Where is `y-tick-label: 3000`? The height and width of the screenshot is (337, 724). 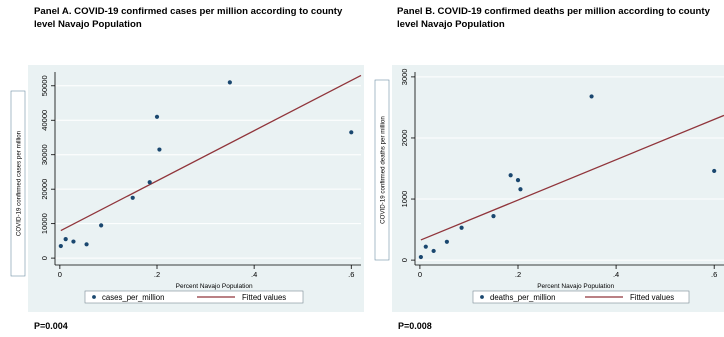
y-tick-label: 3000 is located at coordinates (404, 77).